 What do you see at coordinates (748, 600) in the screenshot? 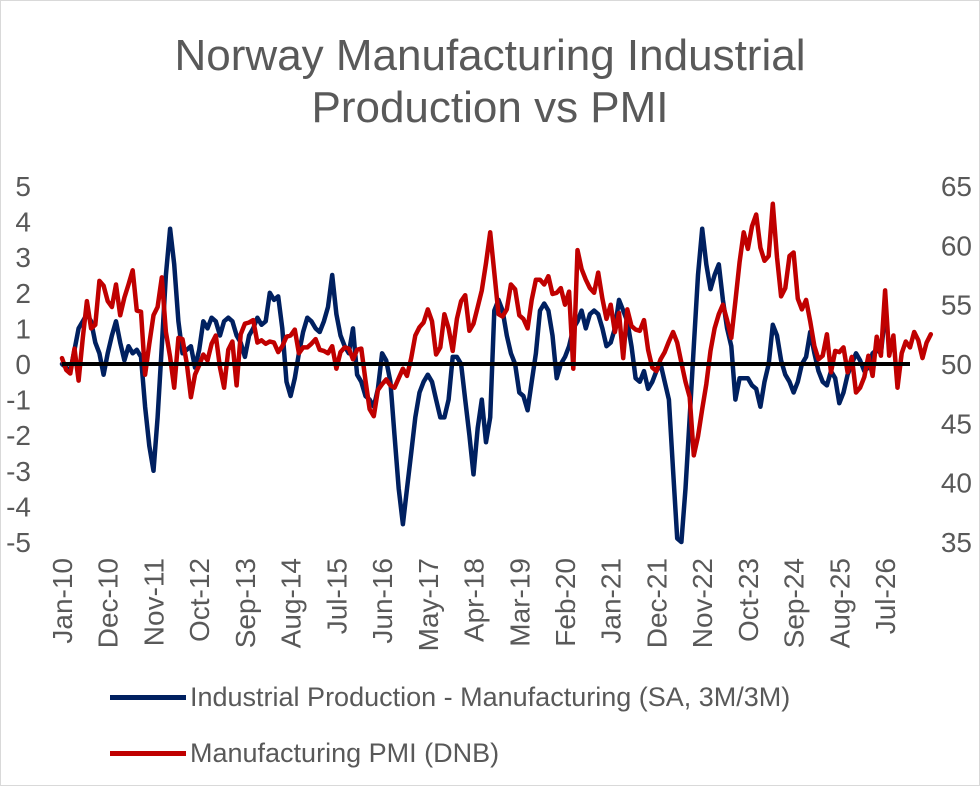
I see `x-tick-label: Oct-23` at bounding box center [748, 600].